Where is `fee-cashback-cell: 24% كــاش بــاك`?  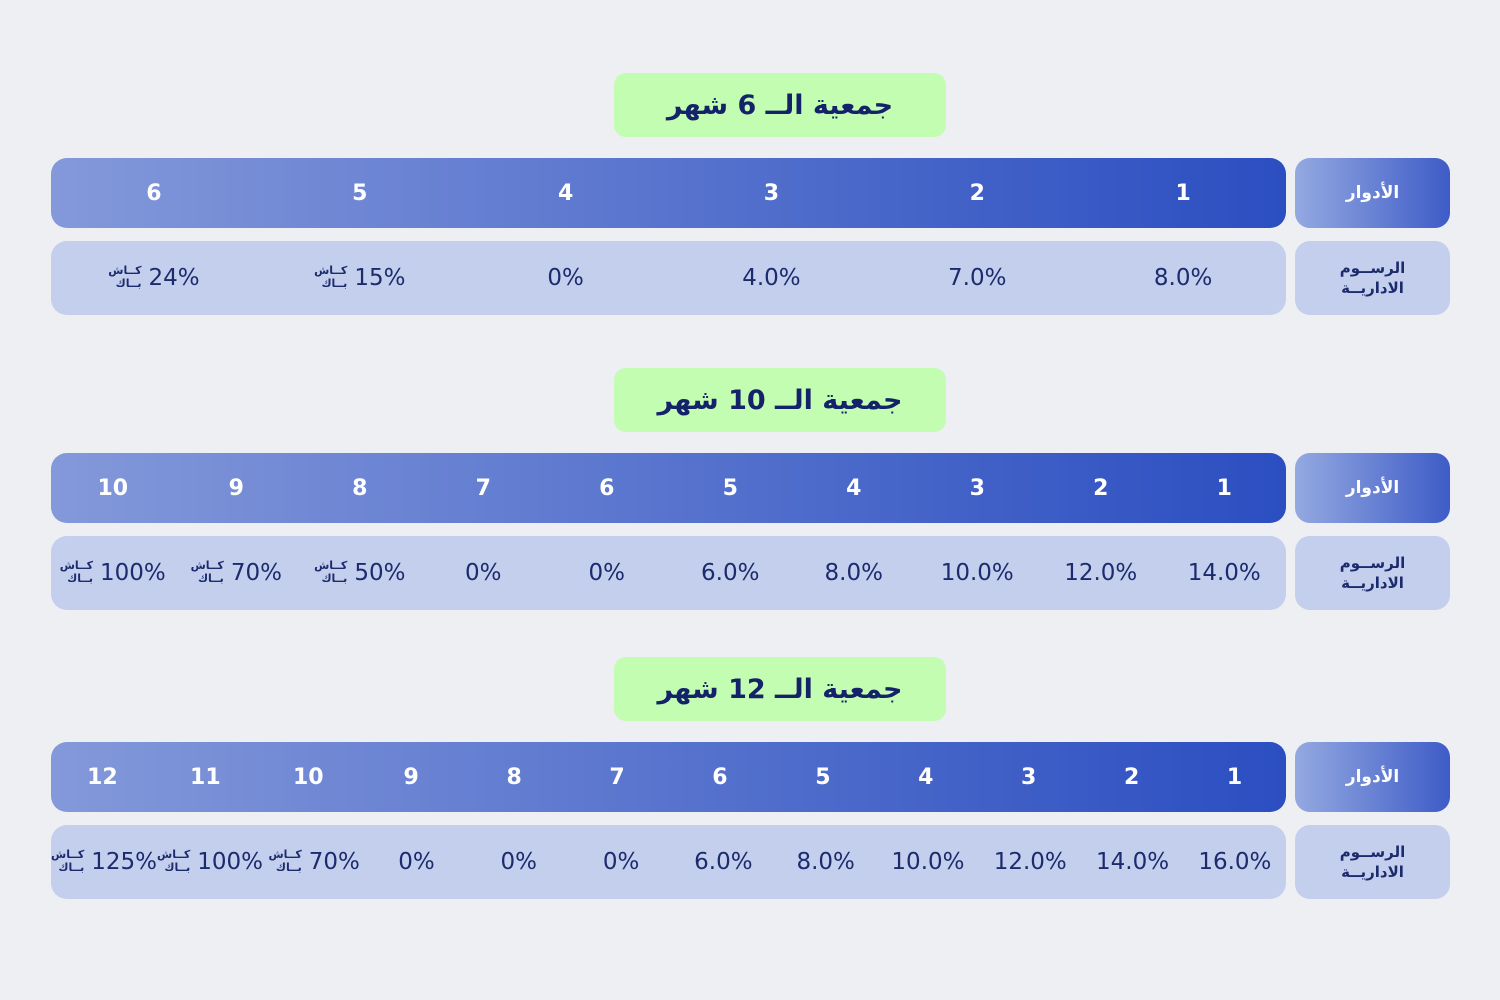 fee-cashback-cell: 24% كــاش بــاك is located at coordinates (154, 278).